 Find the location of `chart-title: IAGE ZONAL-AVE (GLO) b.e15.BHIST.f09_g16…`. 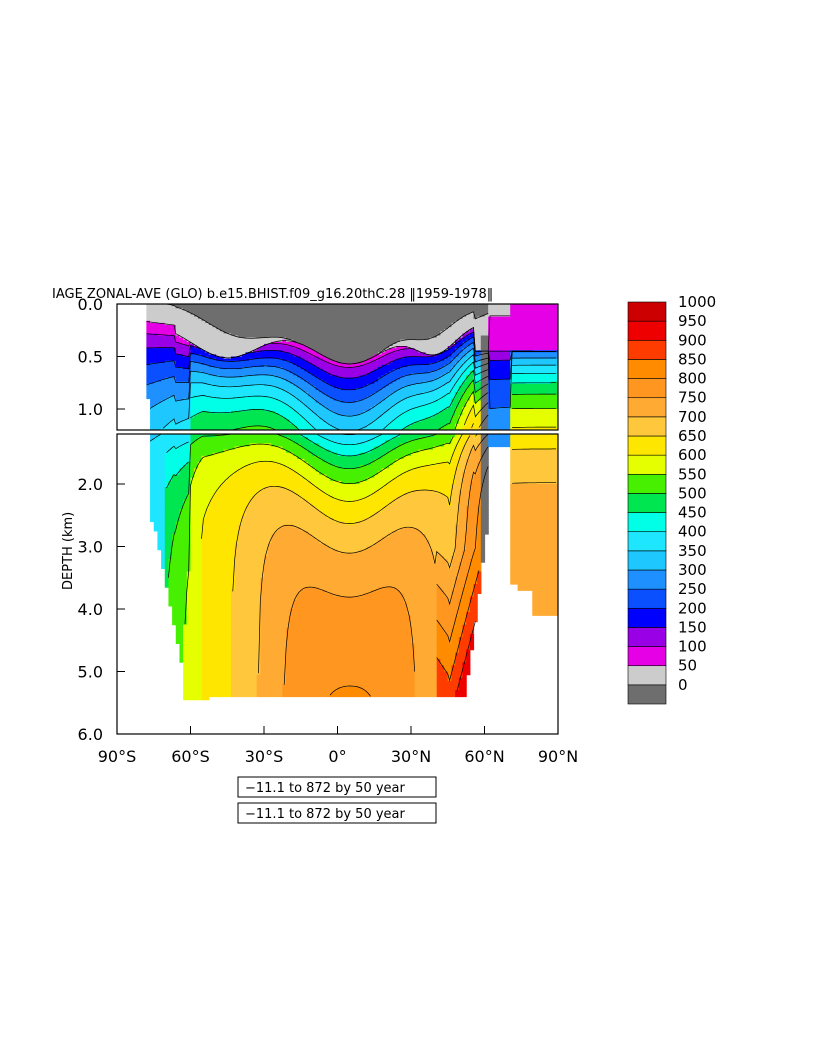

chart-title: IAGE ZONAL-AVE (GLO) b.e15.BHIST.f09_g16… is located at coordinates (272, 294).